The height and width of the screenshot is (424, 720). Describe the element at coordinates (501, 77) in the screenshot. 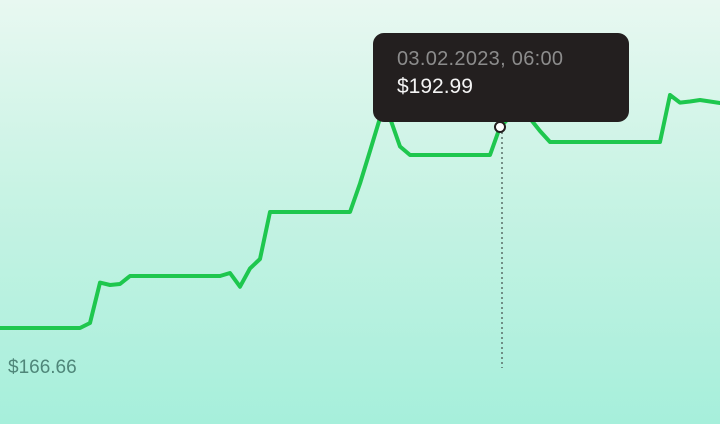

I see `price-tooltip: 03.02.2023, 06:00 $192.99` at that location.